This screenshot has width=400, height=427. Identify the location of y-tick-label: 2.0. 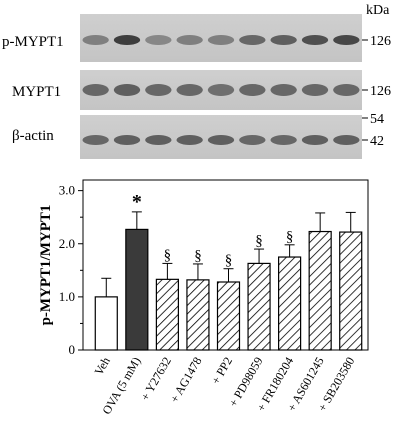
(67, 243).